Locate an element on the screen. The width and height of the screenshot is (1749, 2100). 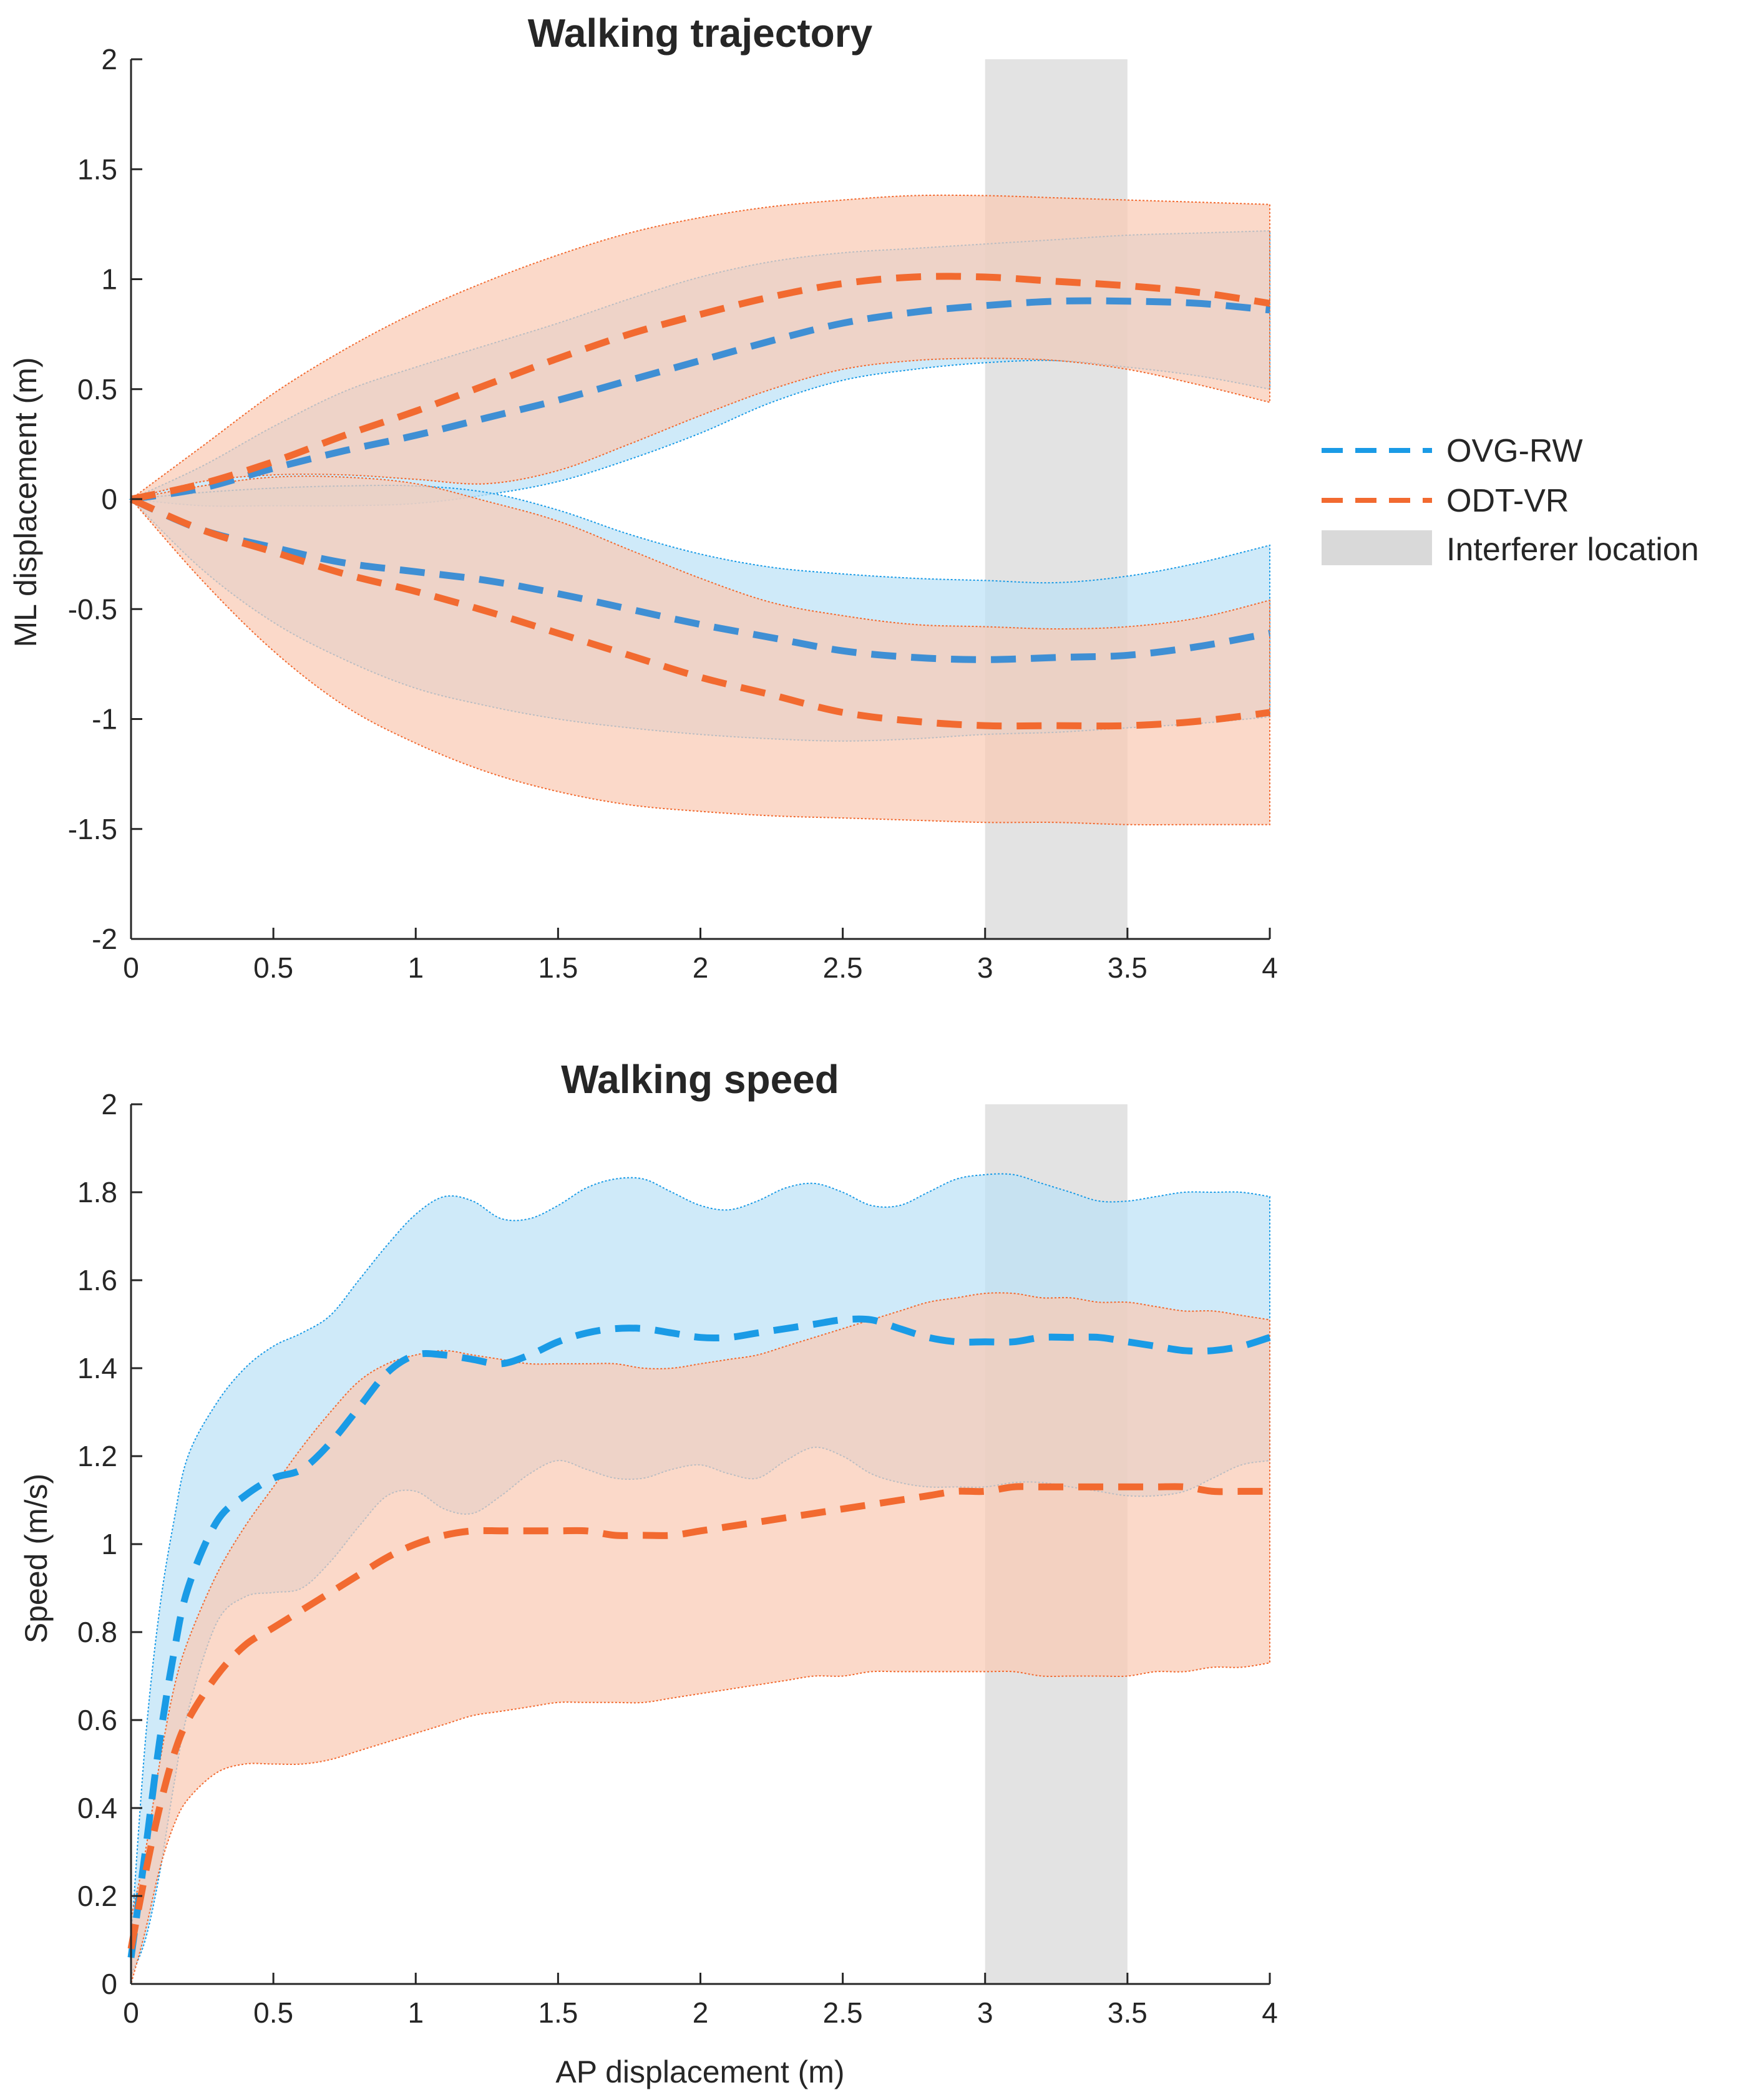
y-tick-label: 0.5 is located at coordinates (97, 389).